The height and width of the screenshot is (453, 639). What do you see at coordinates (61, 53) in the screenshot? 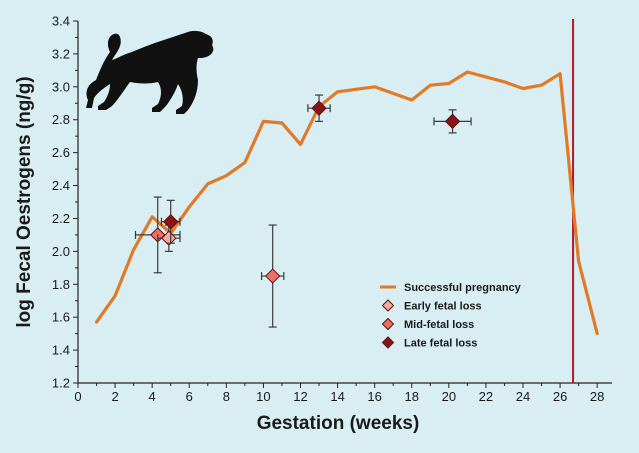
I see `y-tick-label: 3.2` at bounding box center [61, 53].